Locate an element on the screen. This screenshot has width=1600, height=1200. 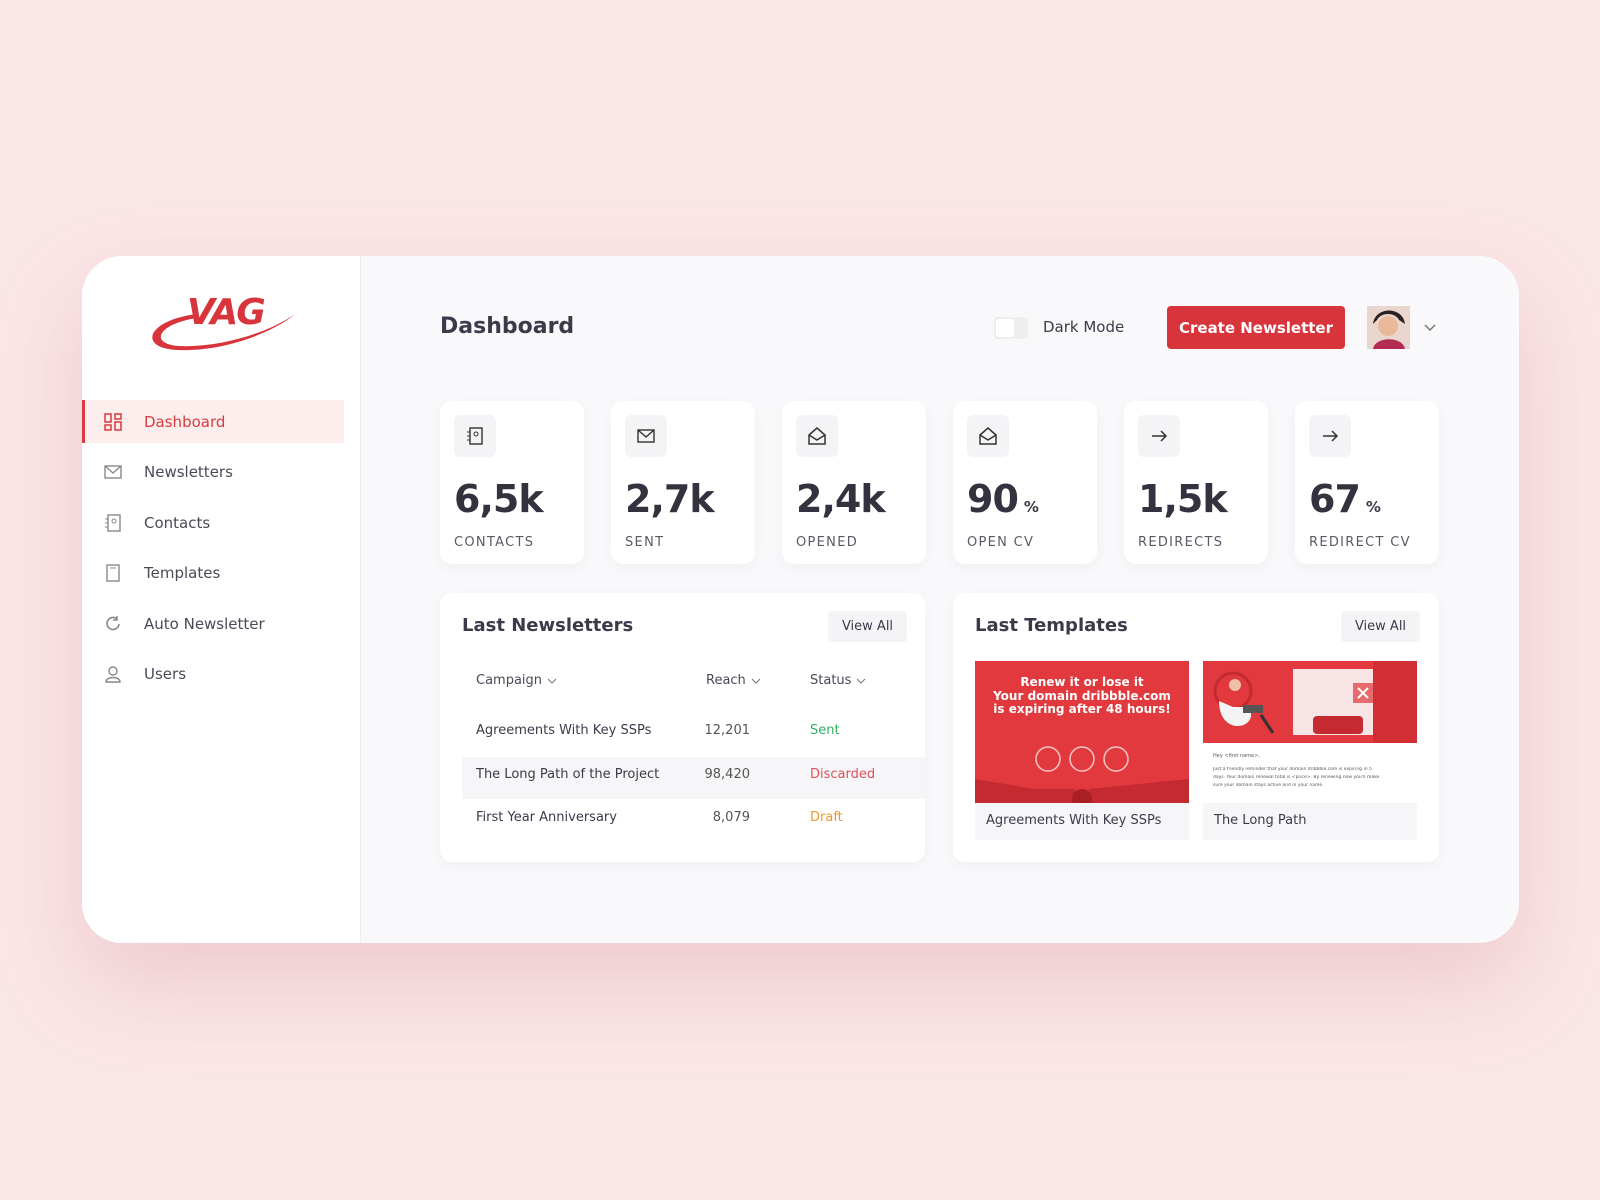
stat-card: 2,7k SENT is located at coordinates (683, 482).